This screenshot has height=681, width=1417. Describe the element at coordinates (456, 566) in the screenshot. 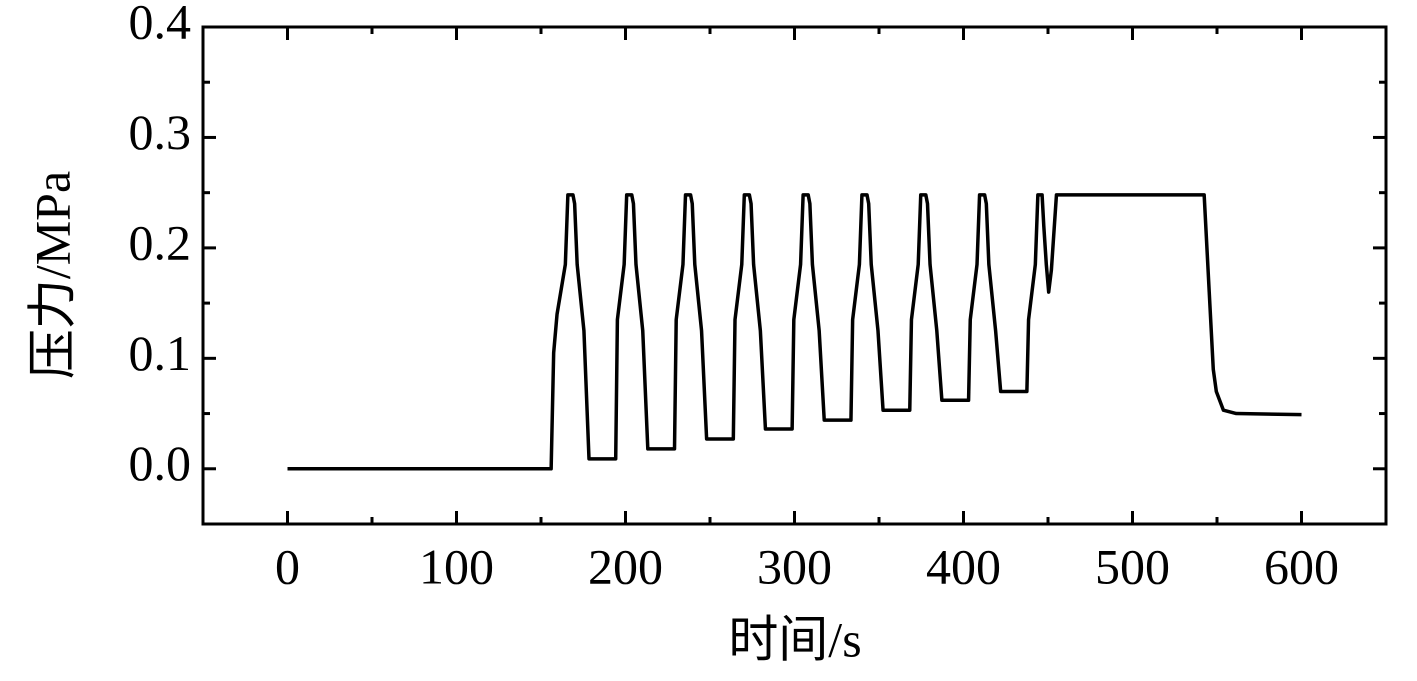

I see `x-tick-label: 100` at that location.